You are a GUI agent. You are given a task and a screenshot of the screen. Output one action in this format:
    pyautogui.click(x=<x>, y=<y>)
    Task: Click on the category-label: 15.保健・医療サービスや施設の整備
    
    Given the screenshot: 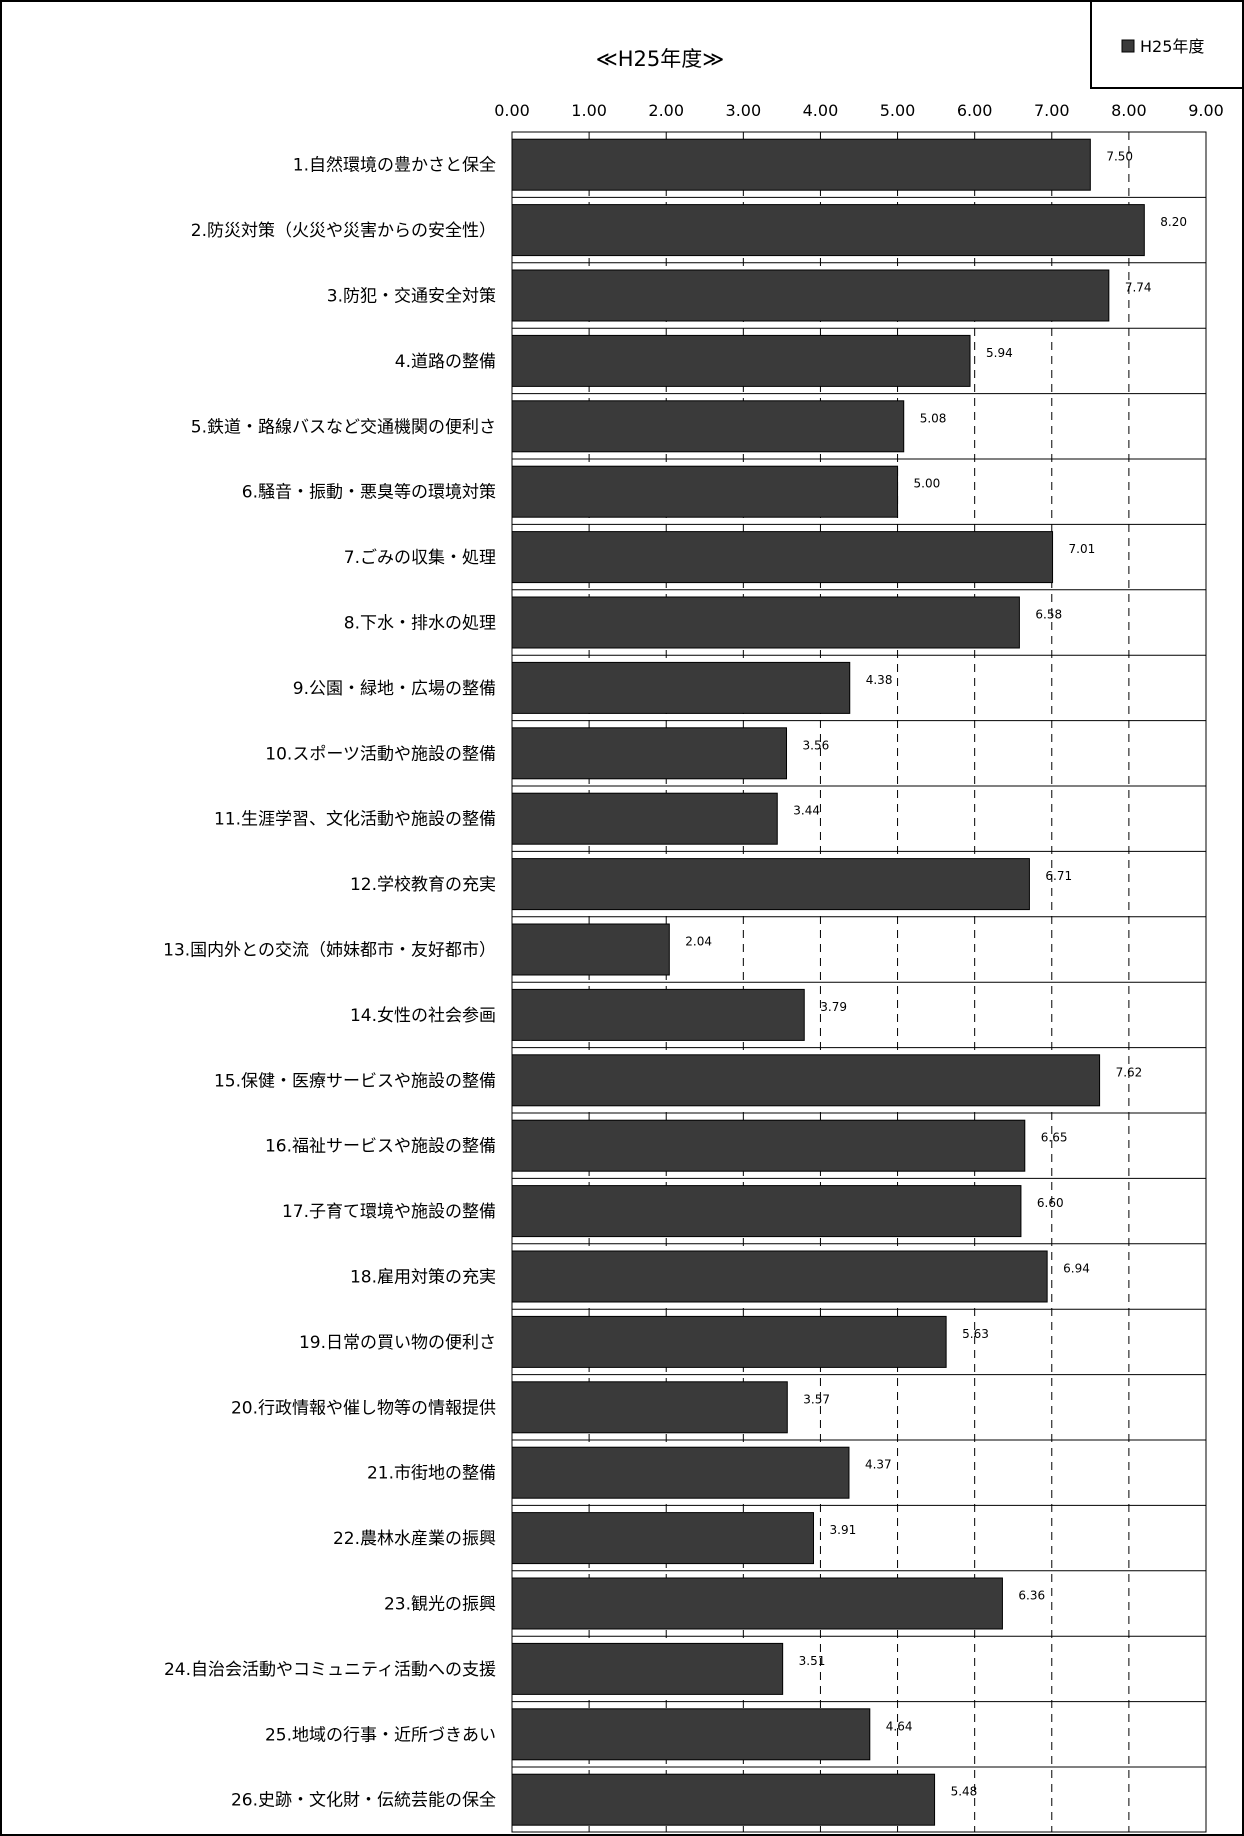 What is the action you would take?
    pyautogui.click(x=355, y=1081)
    